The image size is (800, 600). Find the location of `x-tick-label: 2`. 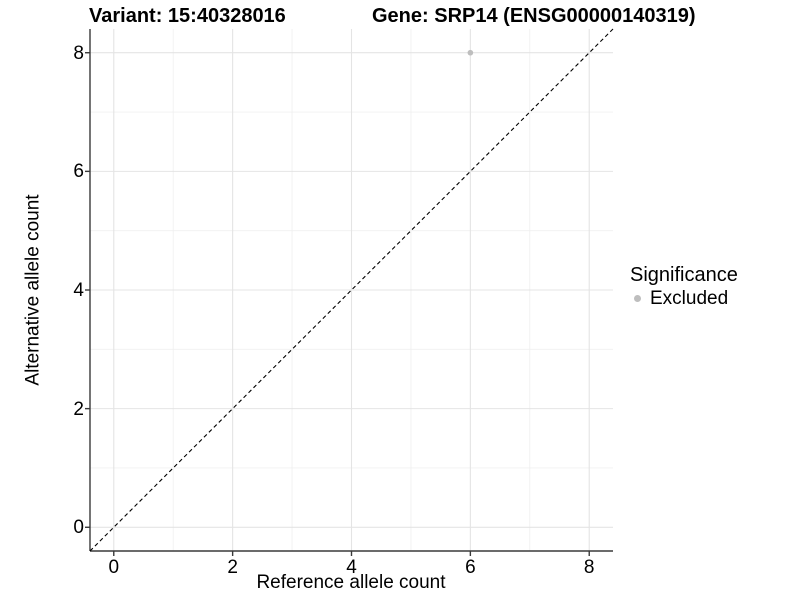

x-tick-label: 2 is located at coordinates (232, 567).